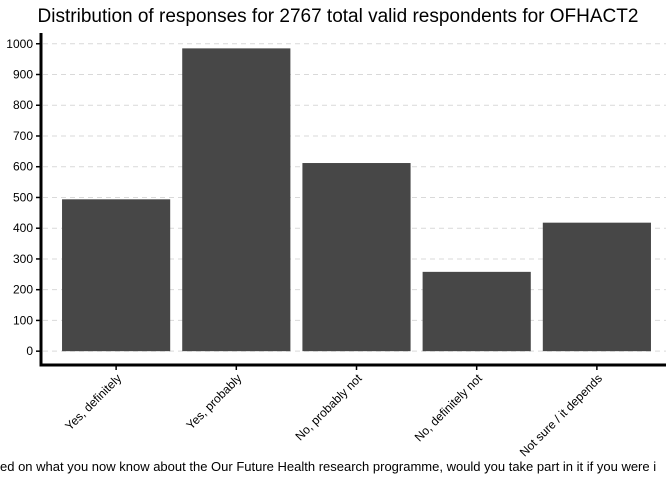 The height and width of the screenshot is (480, 672). What do you see at coordinates (23, 136) in the screenshot?
I see `y-tick-label: 700` at bounding box center [23, 136].